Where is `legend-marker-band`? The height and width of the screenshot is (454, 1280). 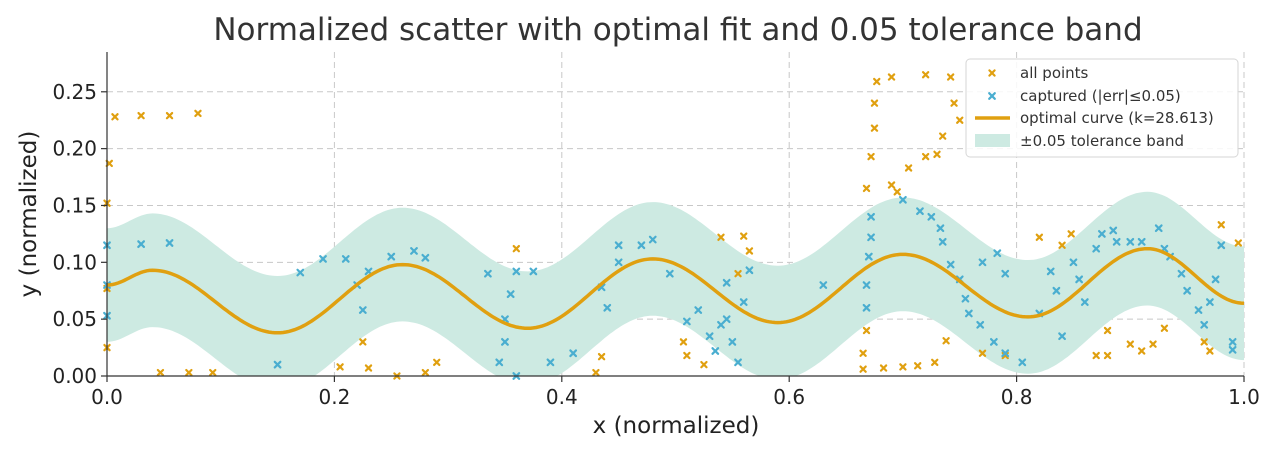 legend-marker-band is located at coordinates (992, 140).